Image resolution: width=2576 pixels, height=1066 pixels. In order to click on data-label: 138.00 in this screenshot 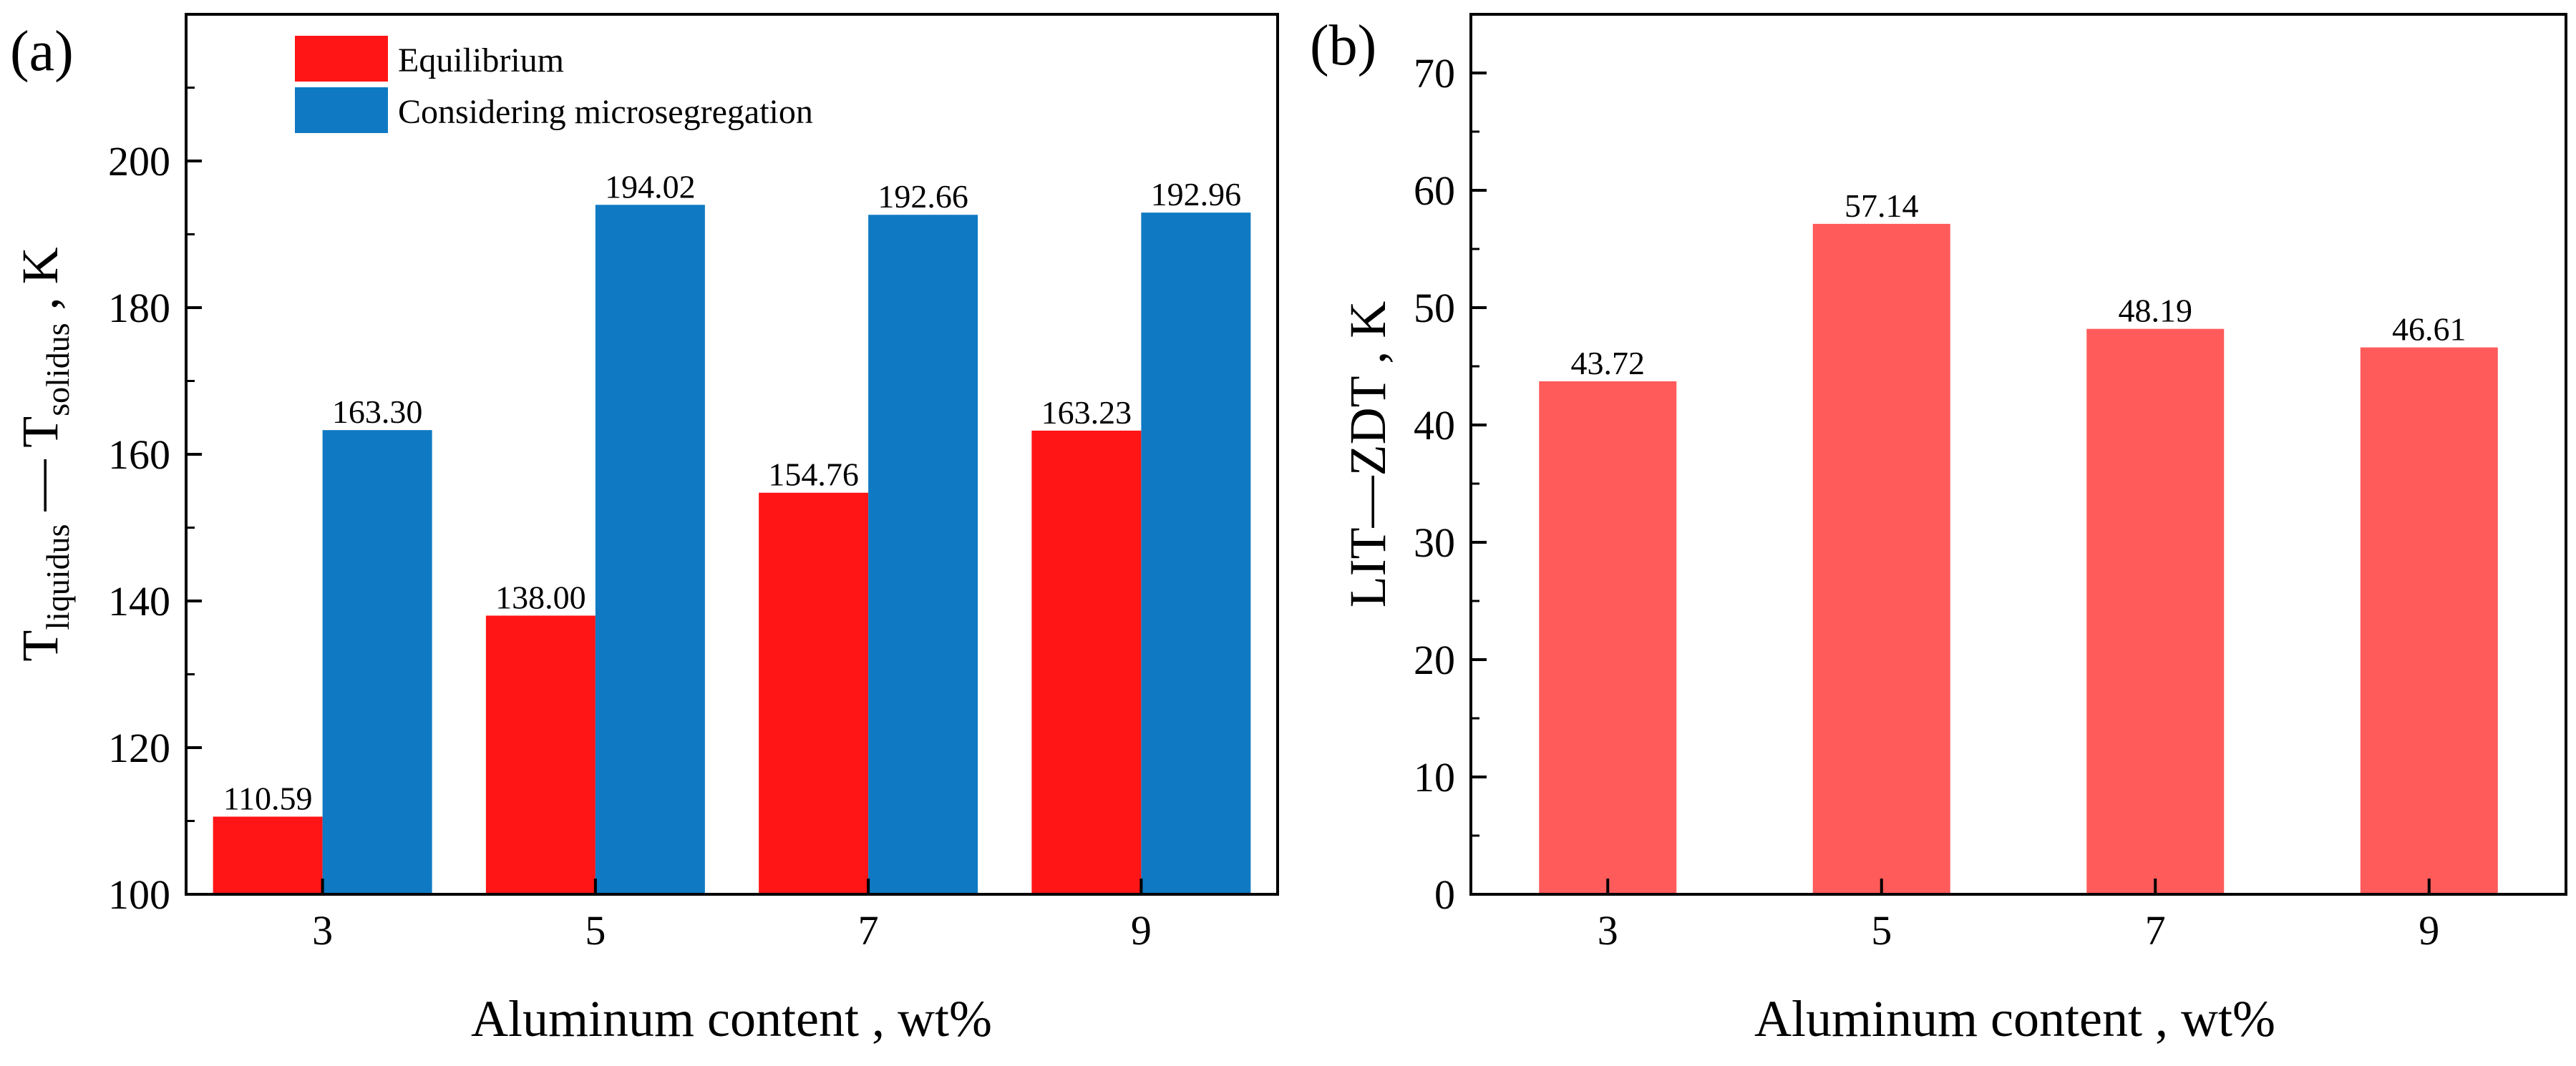, I will do `click(540, 598)`.